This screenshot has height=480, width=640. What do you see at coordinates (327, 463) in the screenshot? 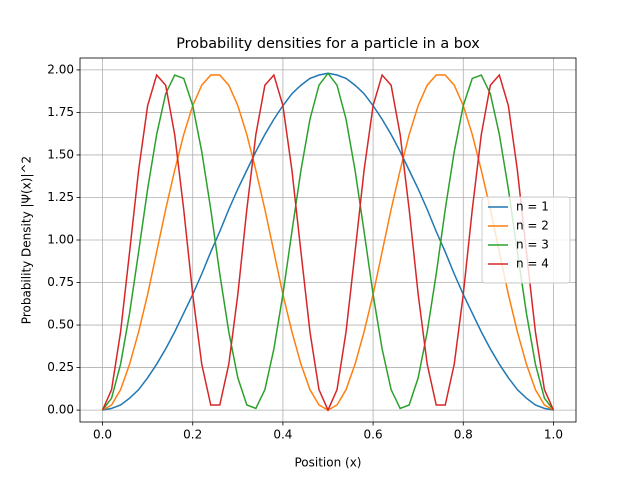
I see `x-axis-label: Position (x)` at bounding box center [327, 463].